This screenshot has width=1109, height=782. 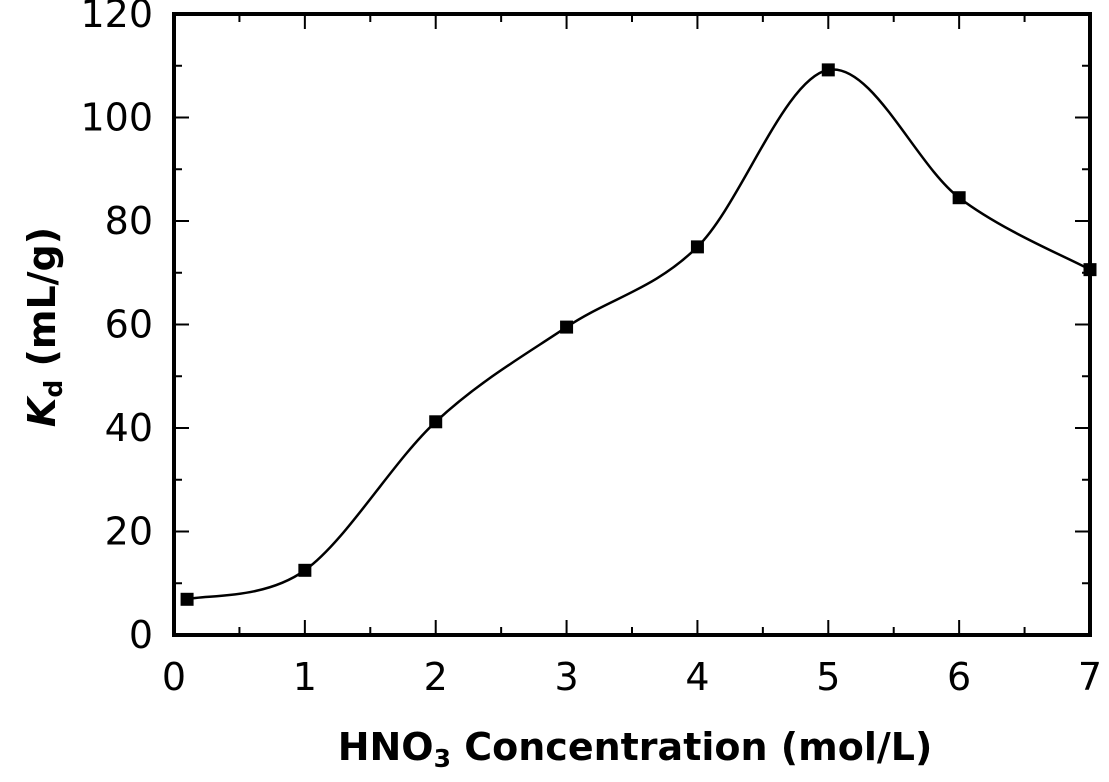 I want to click on y-tick-label: 100, so click(x=116, y=118).